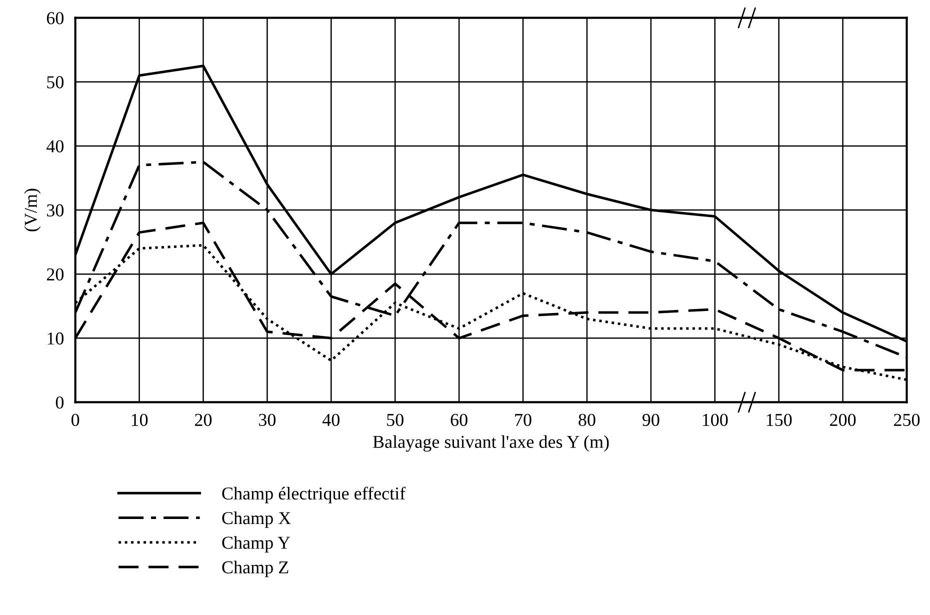 Image resolution: width=930 pixels, height=615 pixels. Describe the element at coordinates (459, 420) in the screenshot. I see `x-tick-label: 60` at that location.